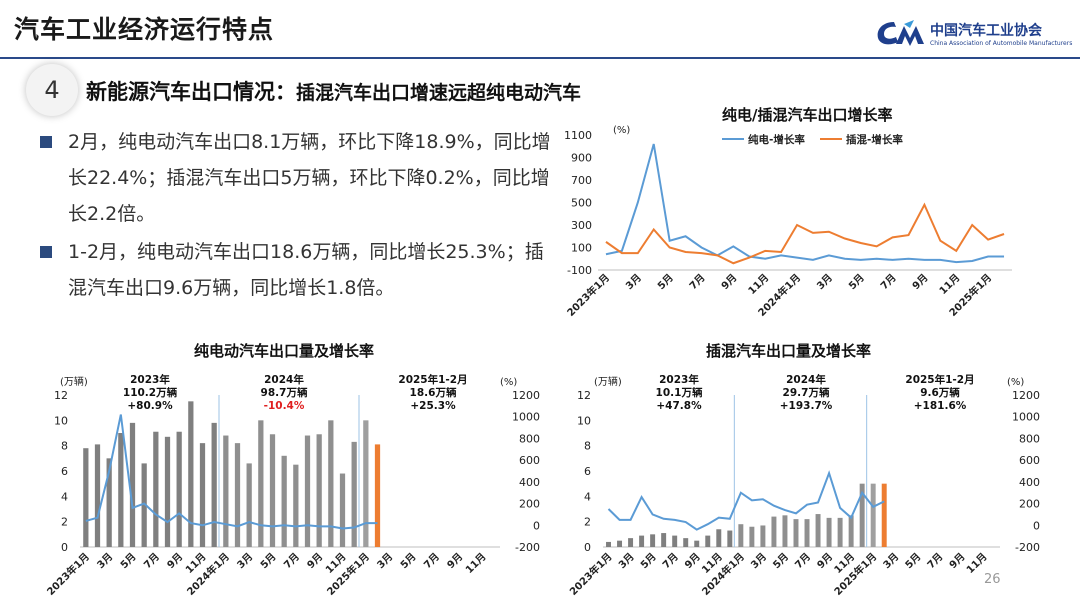 The width and height of the screenshot is (1080, 607). What do you see at coordinates (884, 515) in the screenshot?
I see `export-volume-bar-2025-feb` at bounding box center [884, 515].